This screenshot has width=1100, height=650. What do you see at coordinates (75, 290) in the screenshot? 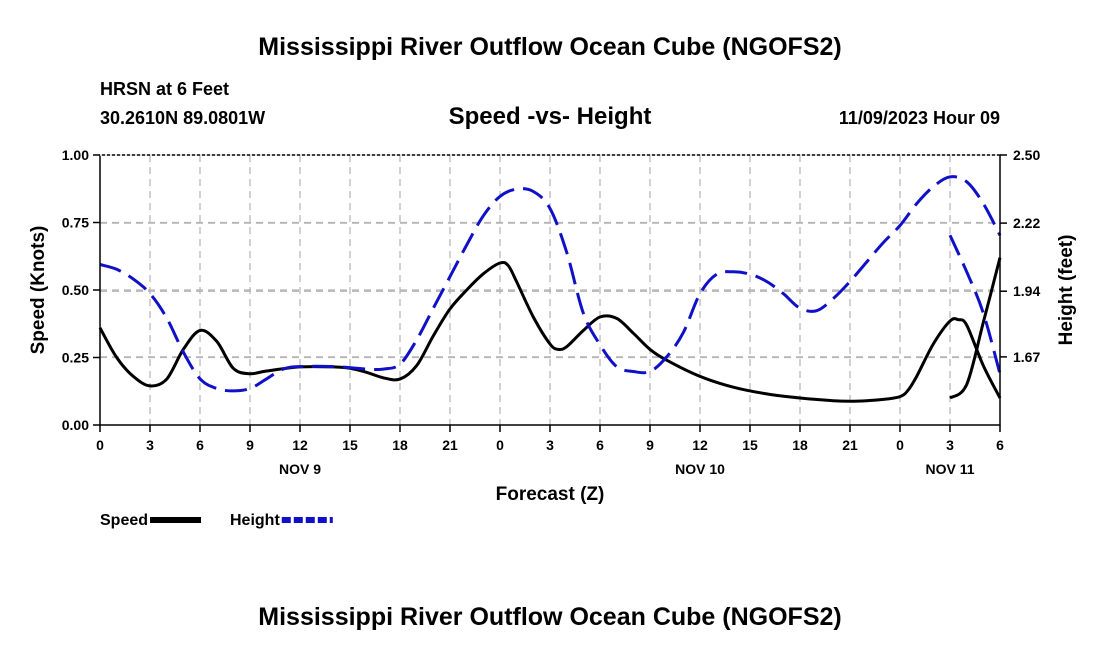
I see `y-tick-label: 0.50` at bounding box center [75, 290].